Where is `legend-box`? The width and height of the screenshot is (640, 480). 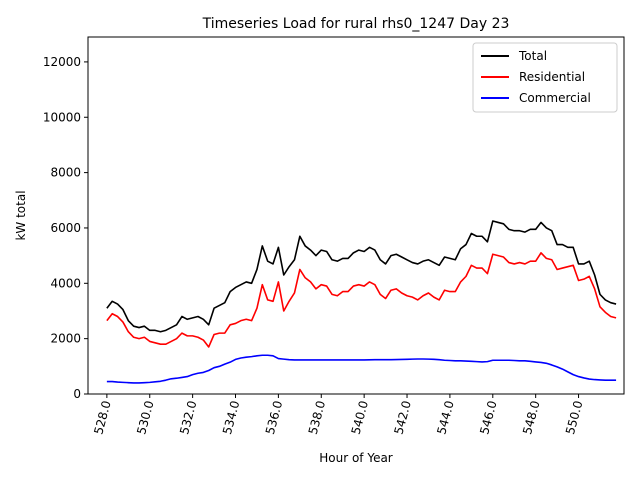 legend-box is located at coordinates (545, 77).